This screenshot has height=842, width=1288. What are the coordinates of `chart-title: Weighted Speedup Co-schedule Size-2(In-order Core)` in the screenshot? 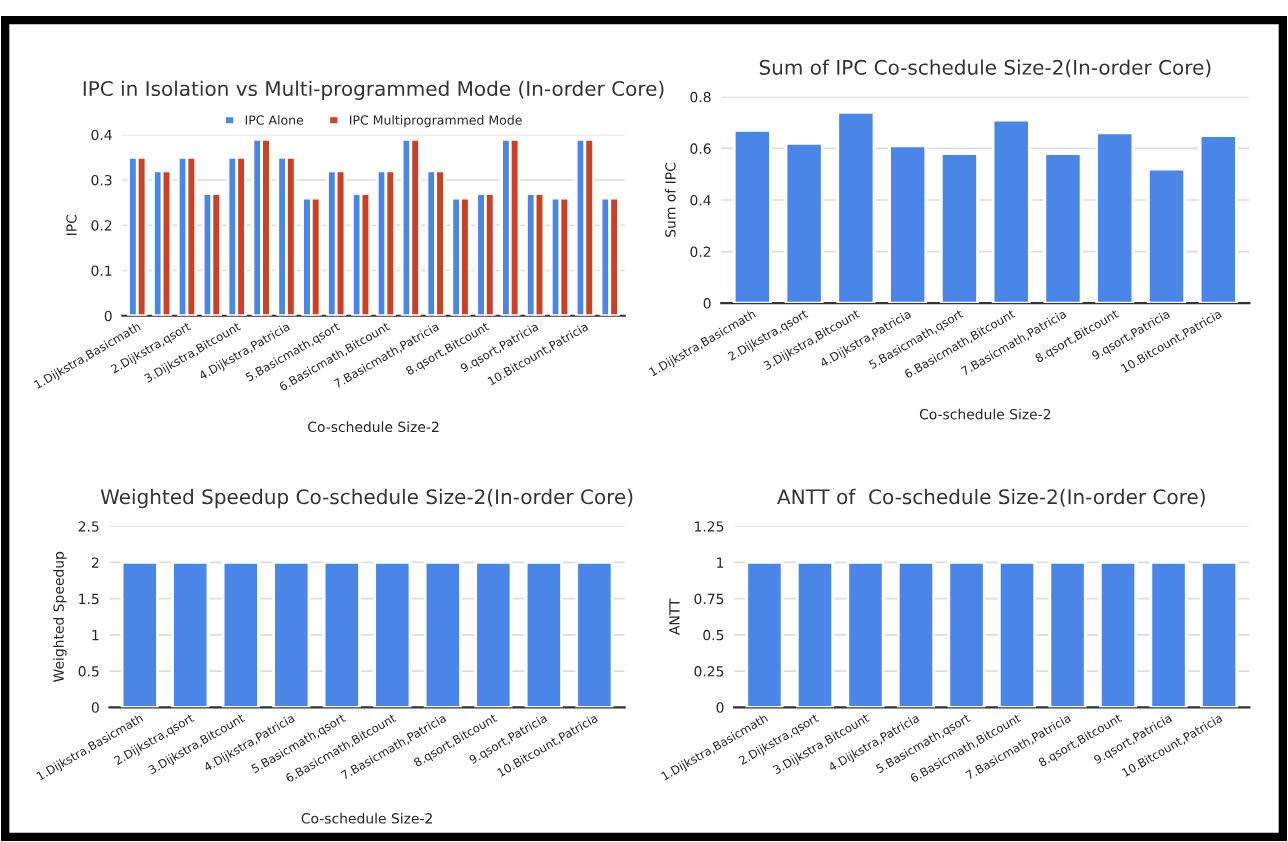 It's located at (366, 498).